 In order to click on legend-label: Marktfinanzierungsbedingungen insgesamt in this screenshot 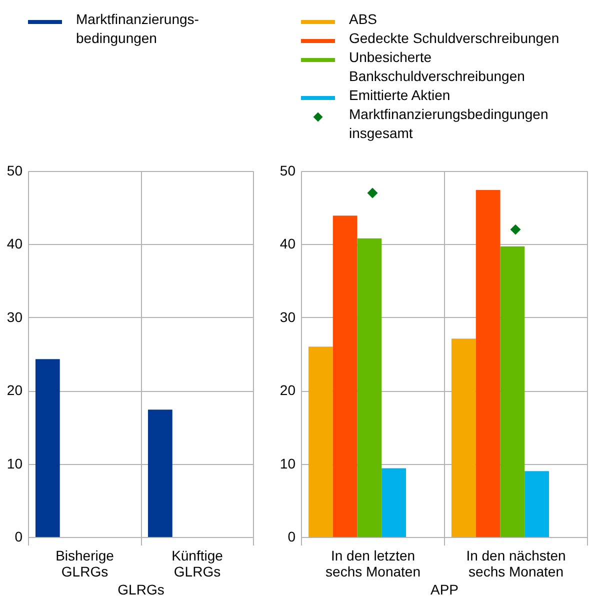, I will do `click(448, 123)`.